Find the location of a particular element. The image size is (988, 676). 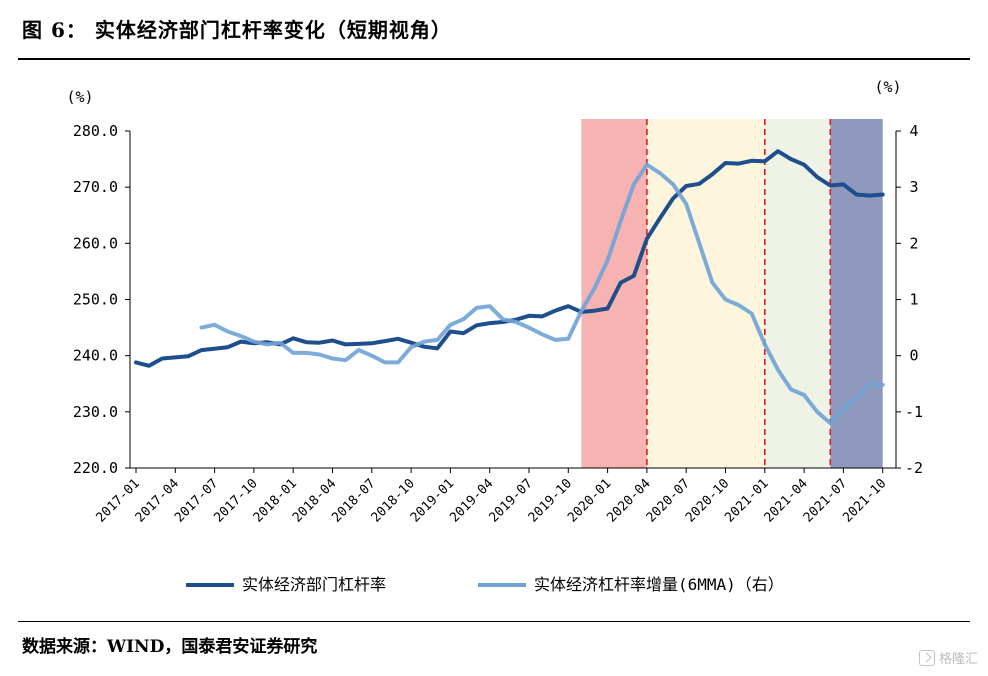

watermark-text: 格隆汇 is located at coordinates (958, 659).